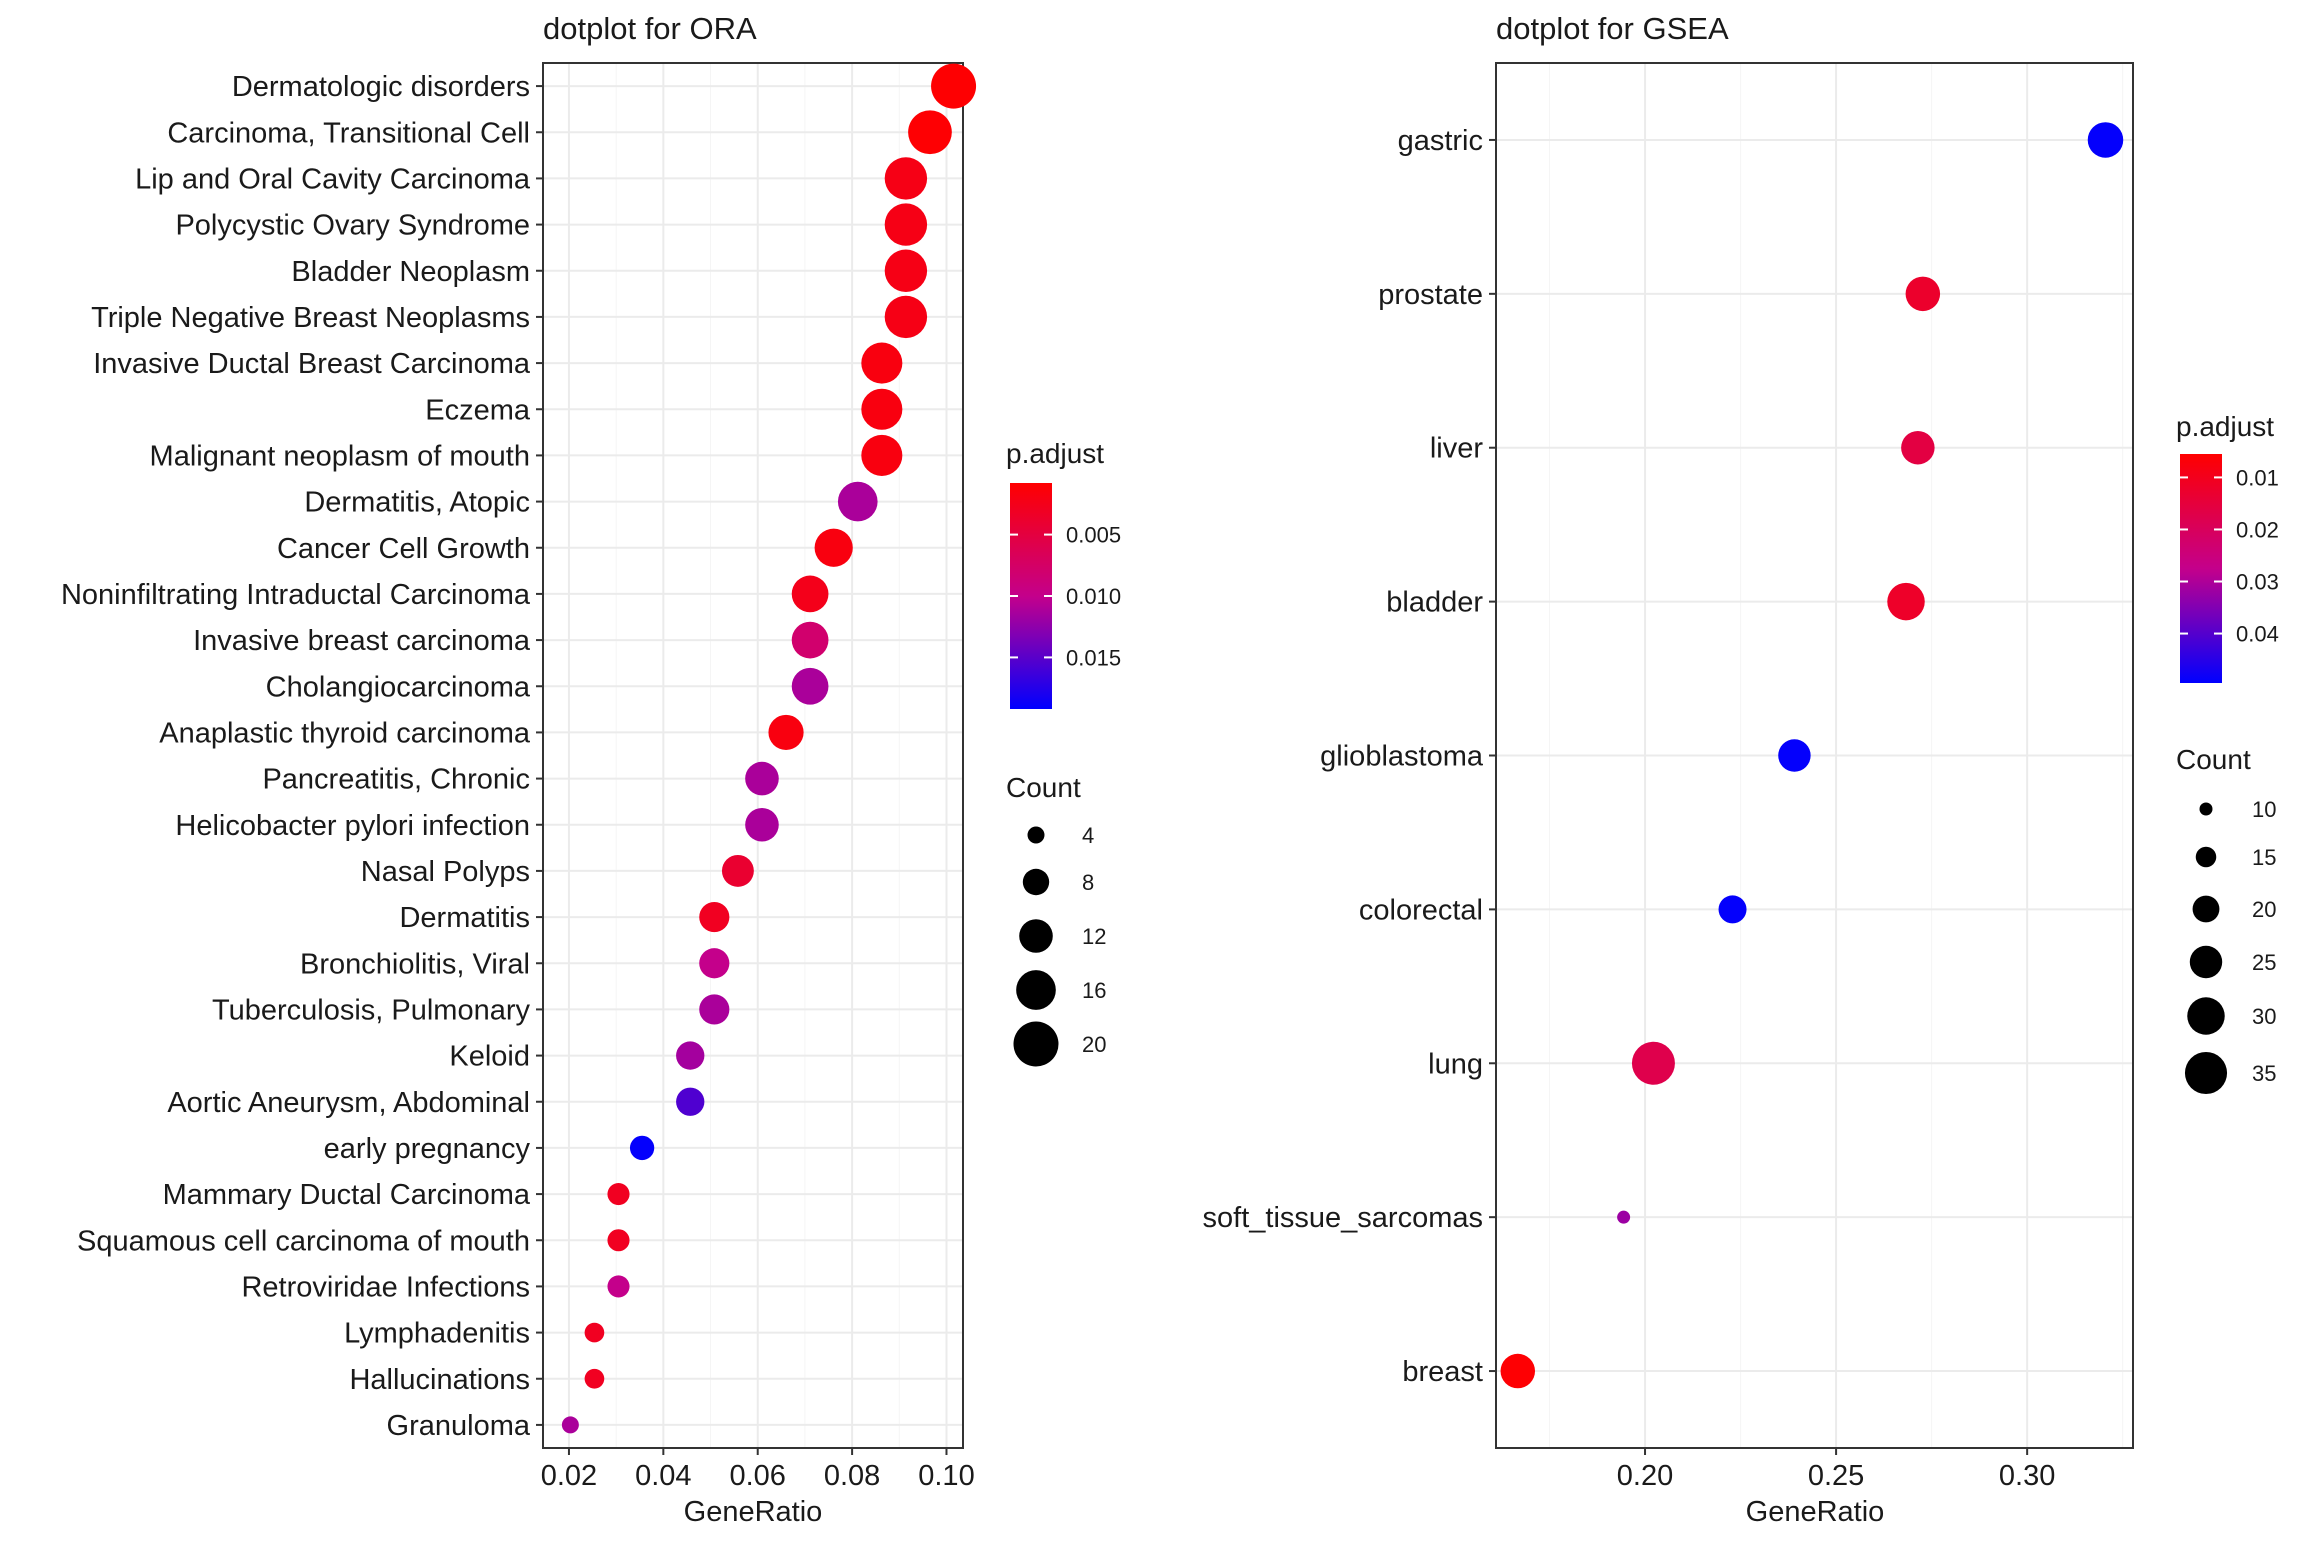 This screenshot has height=1541, width=2304. I want to click on ora-size-key-label: 16, so click(1094, 990).